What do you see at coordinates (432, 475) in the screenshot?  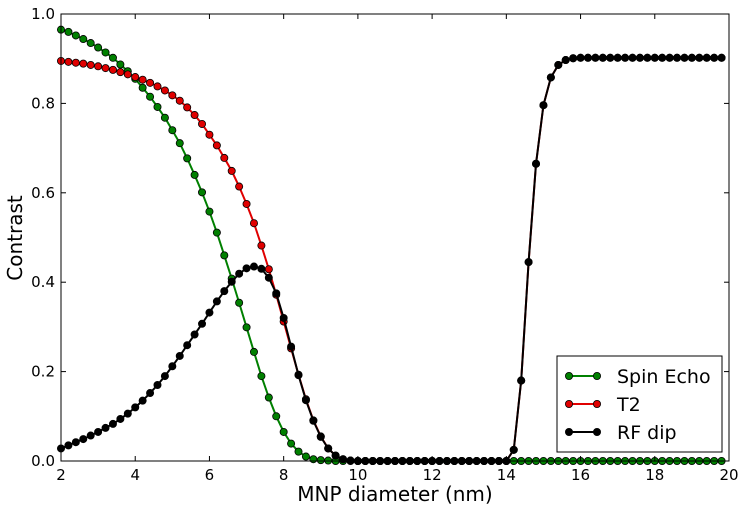 I see `x-tick-label: 12` at bounding box center [432, 475].